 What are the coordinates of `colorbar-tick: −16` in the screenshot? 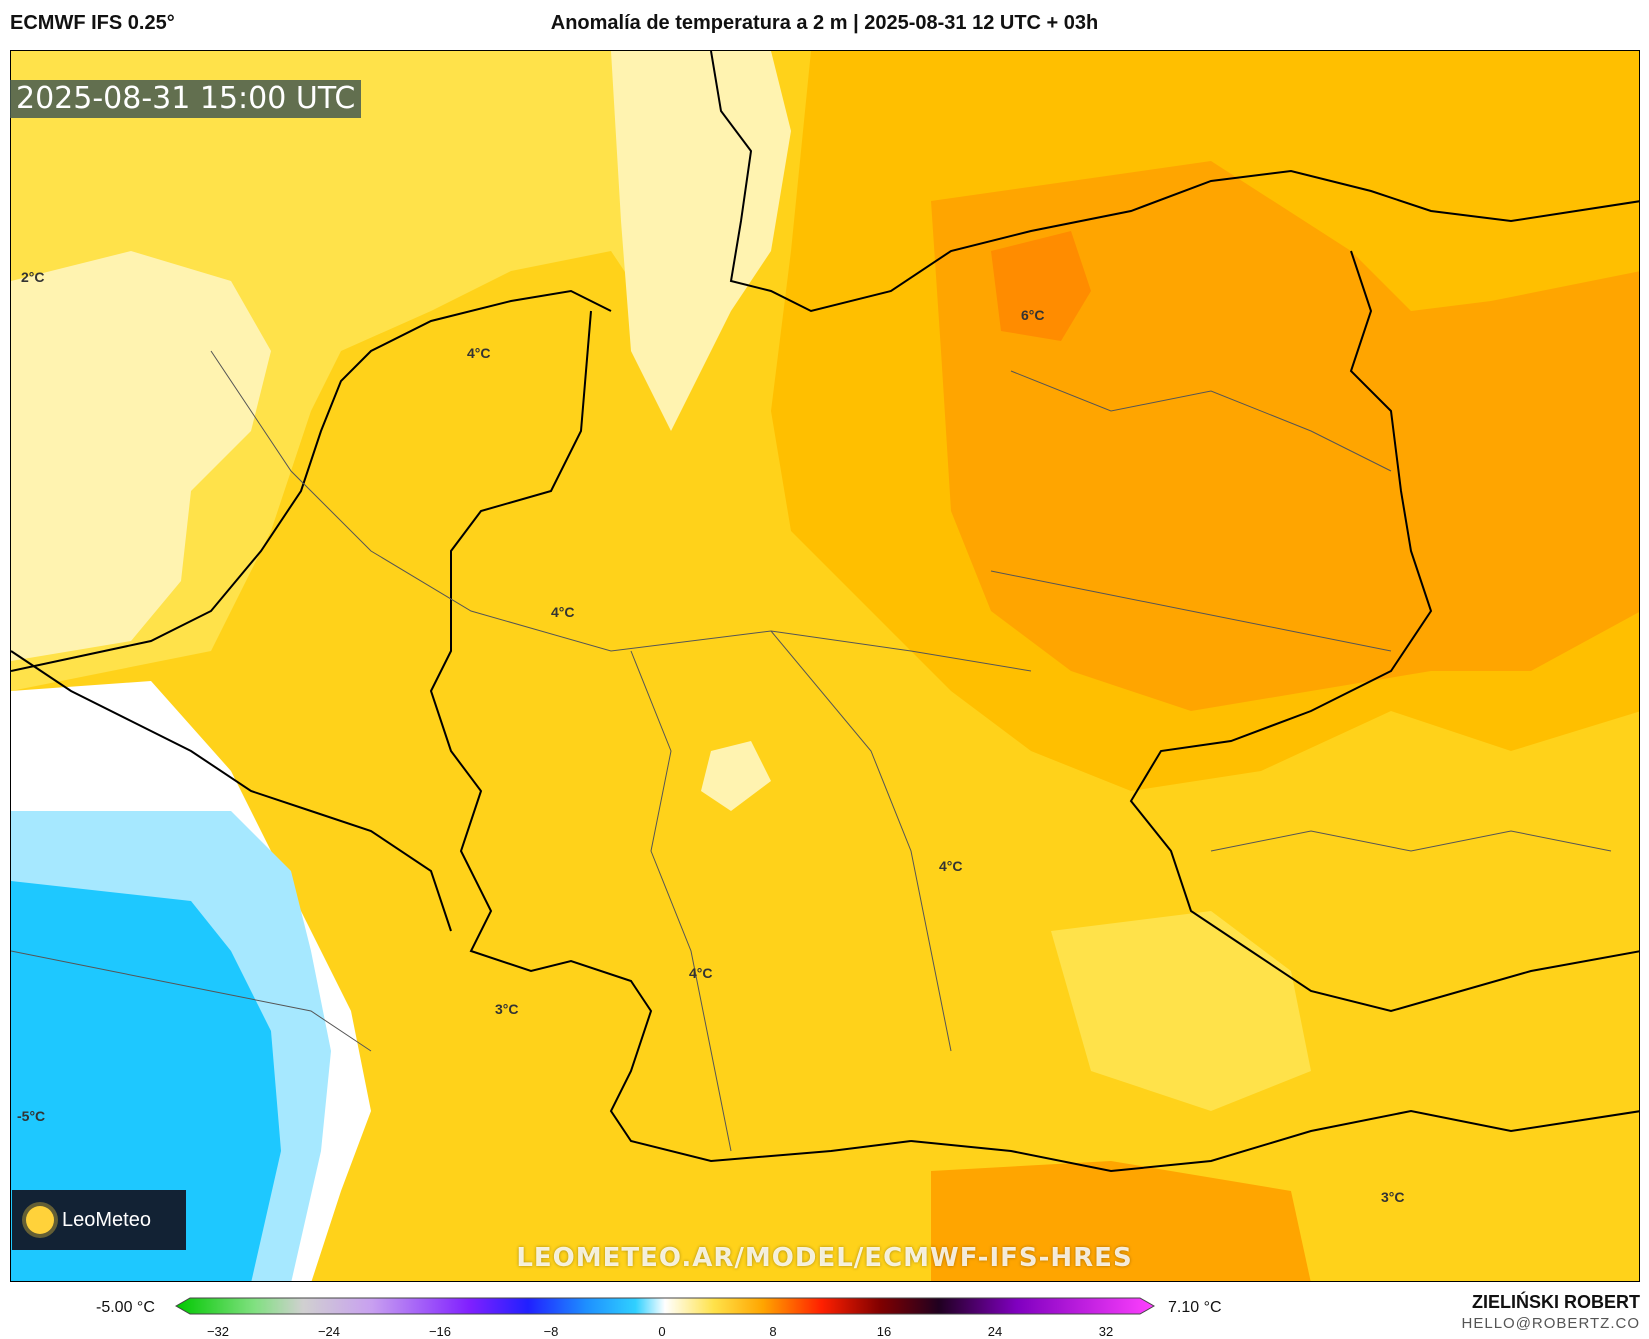 It's located at (440, 1331).